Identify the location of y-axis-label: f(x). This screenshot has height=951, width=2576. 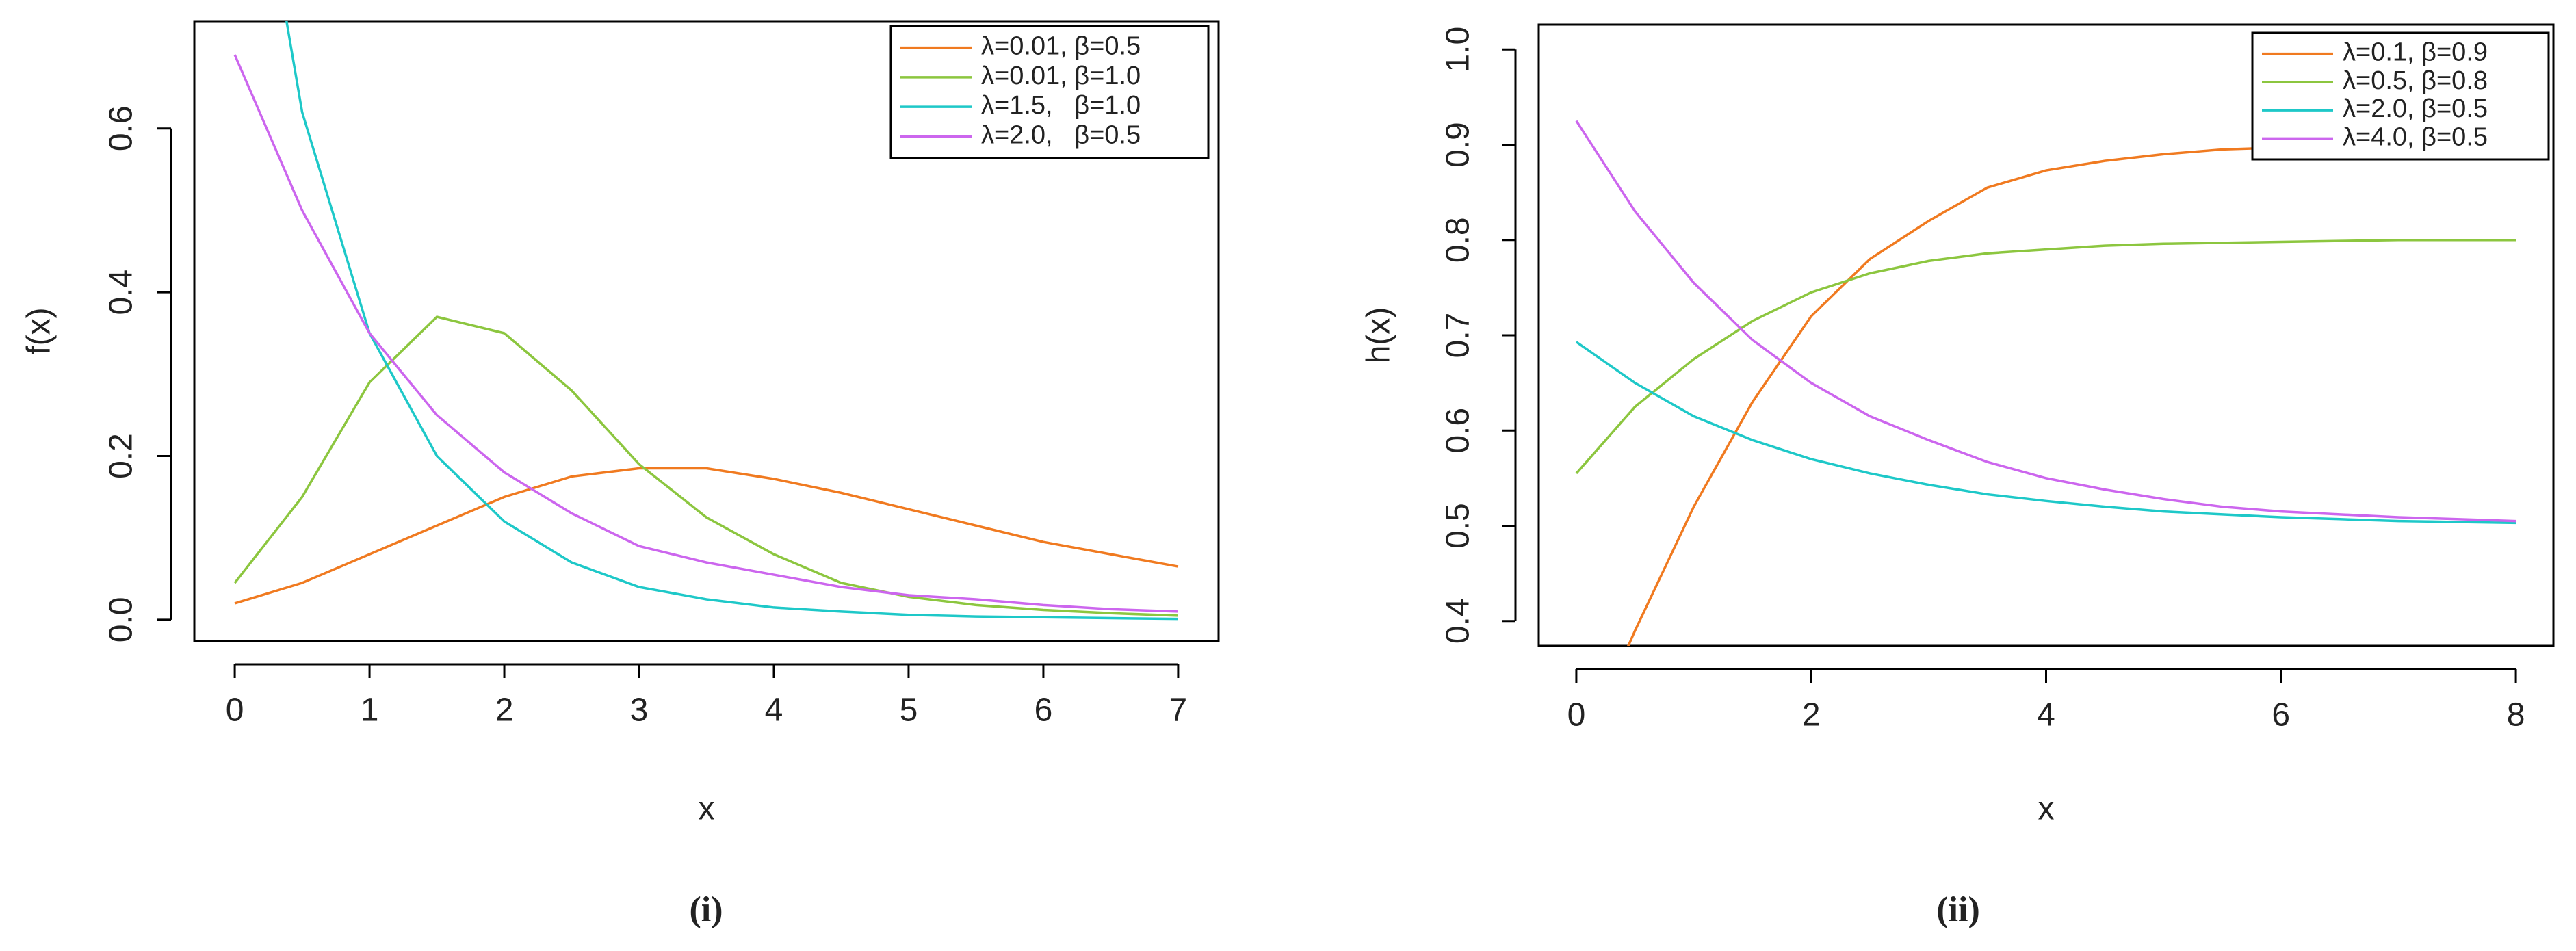
(39, 331).